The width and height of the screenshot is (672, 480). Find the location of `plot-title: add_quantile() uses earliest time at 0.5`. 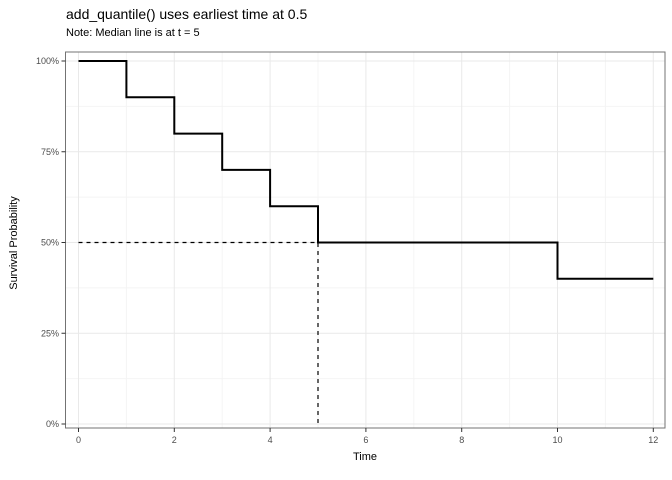

plot-title: add_quantile() uses earliest time at 0.5 is located at coordinates (187, 14).